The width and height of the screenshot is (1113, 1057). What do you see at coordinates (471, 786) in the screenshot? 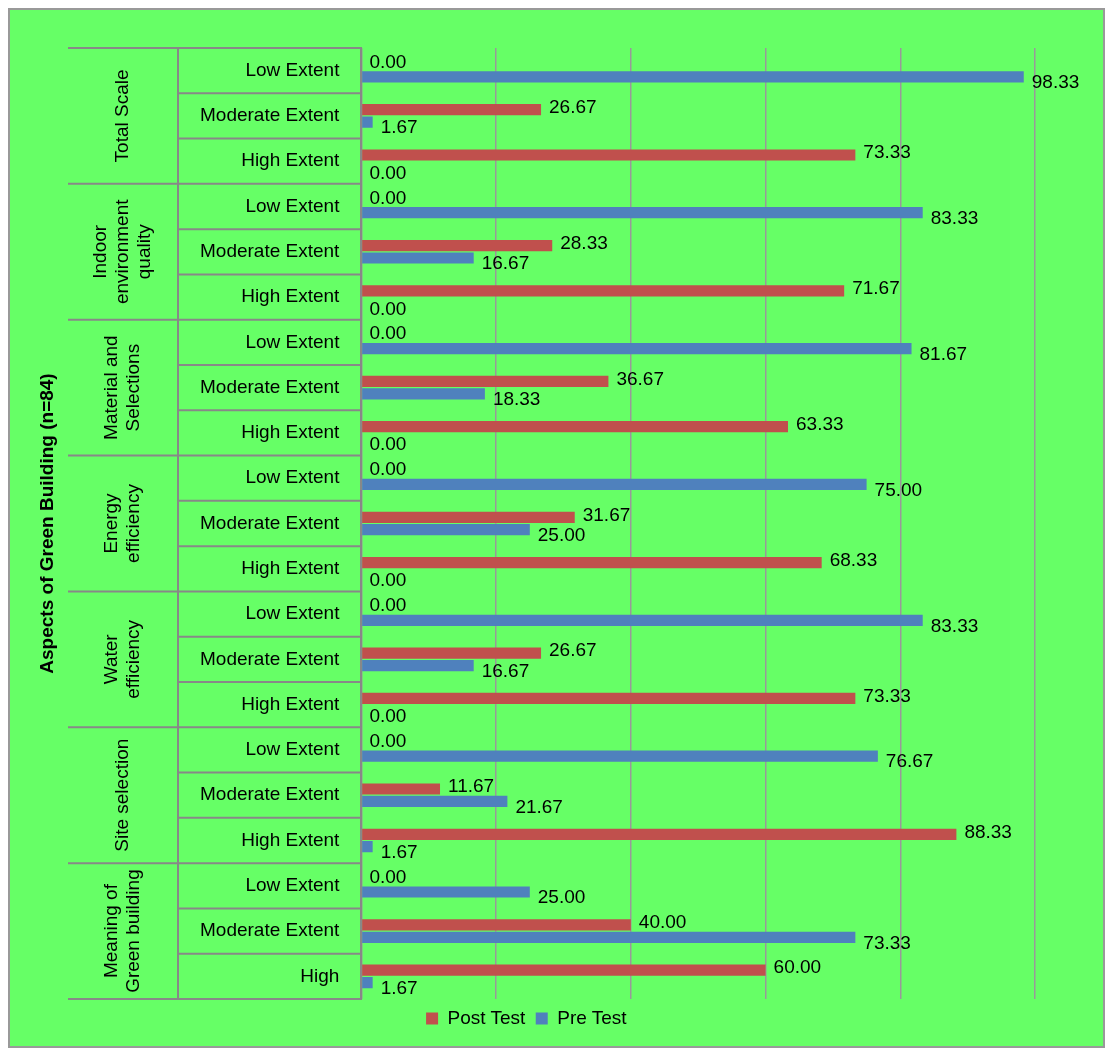
I see `data-label: 11.67` at bounding box center [471, 786].